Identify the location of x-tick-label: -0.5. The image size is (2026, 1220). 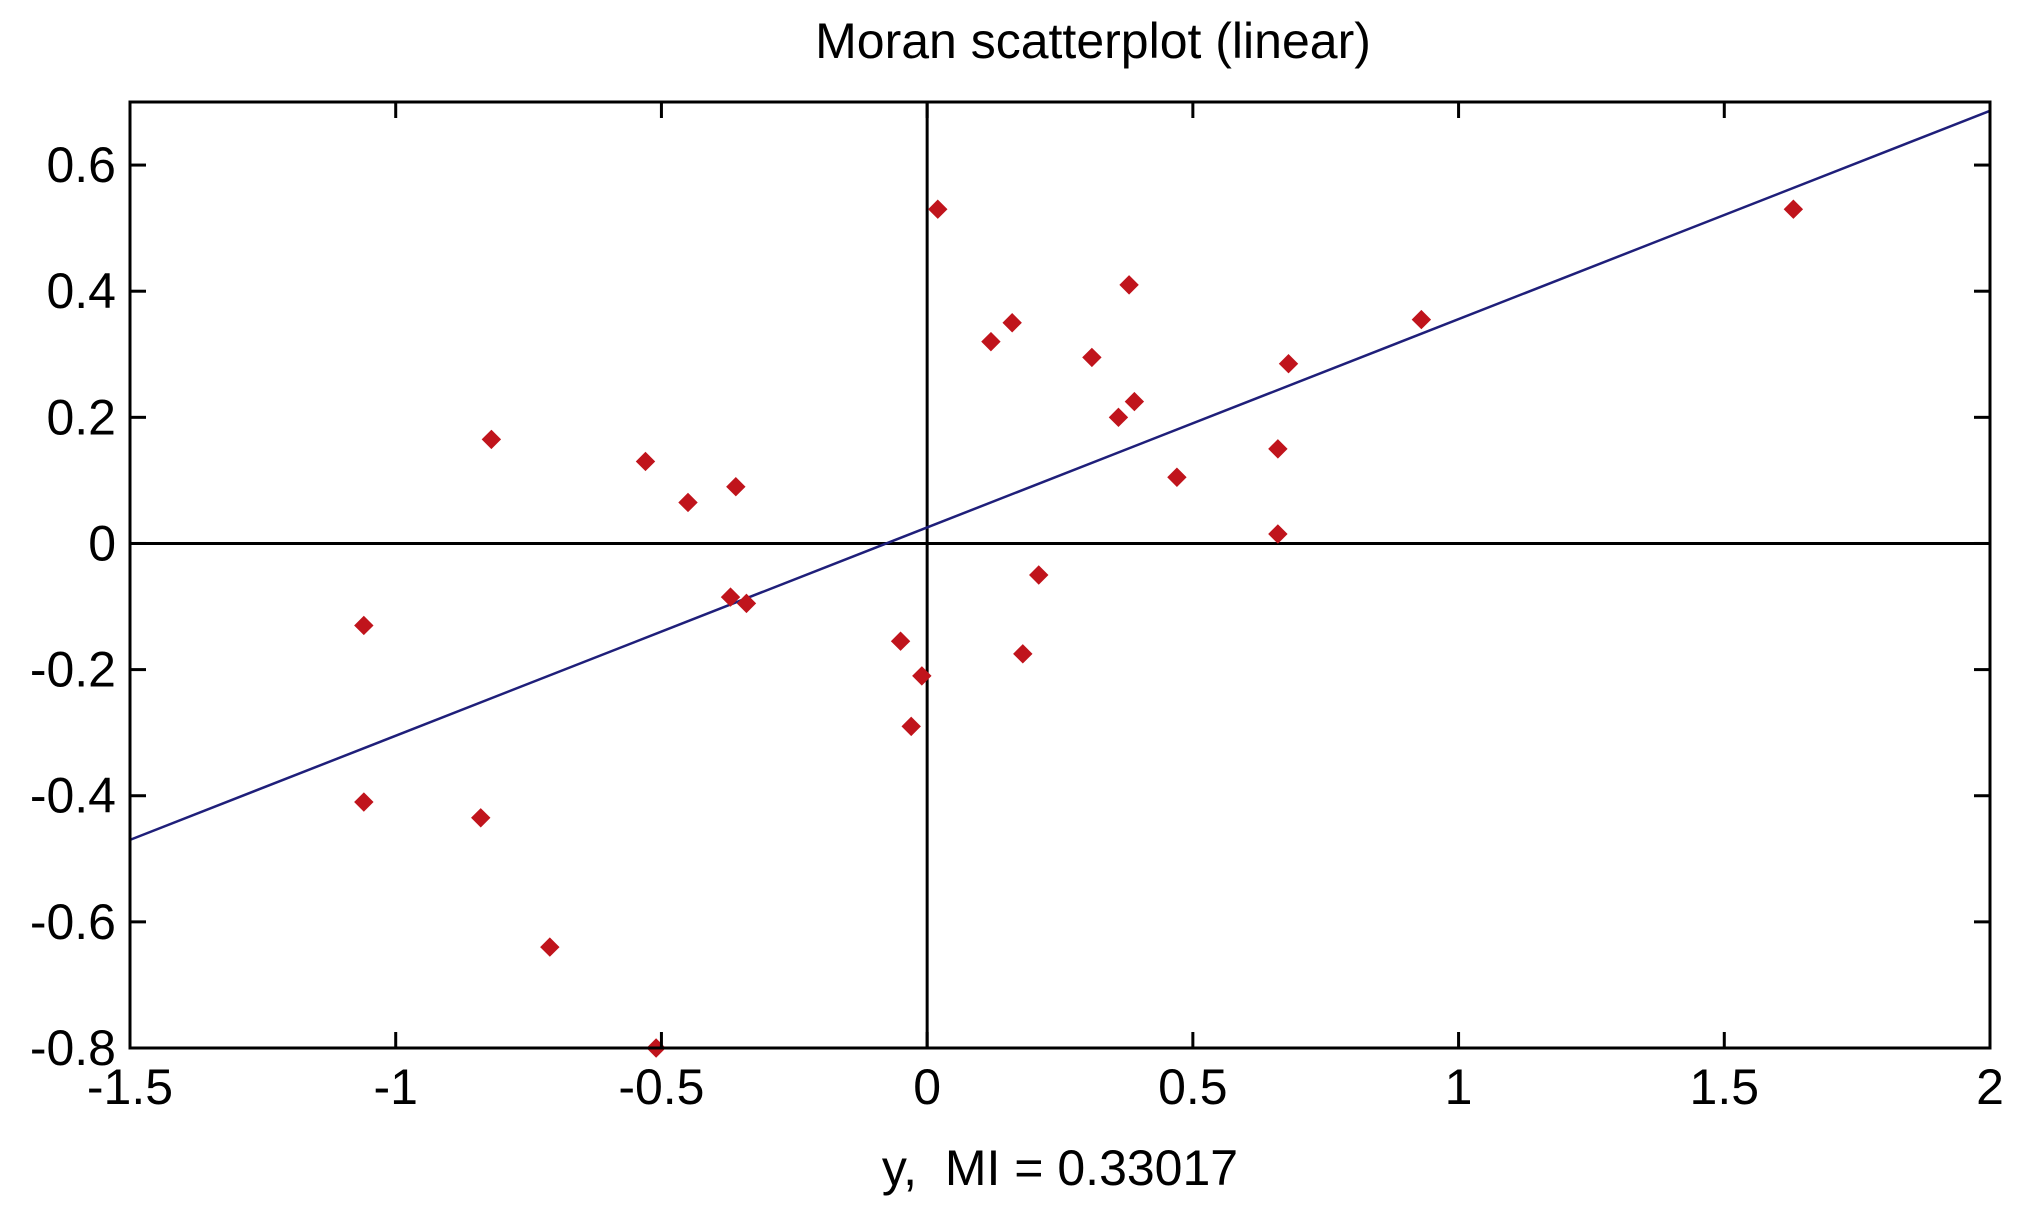
(661, 1087).